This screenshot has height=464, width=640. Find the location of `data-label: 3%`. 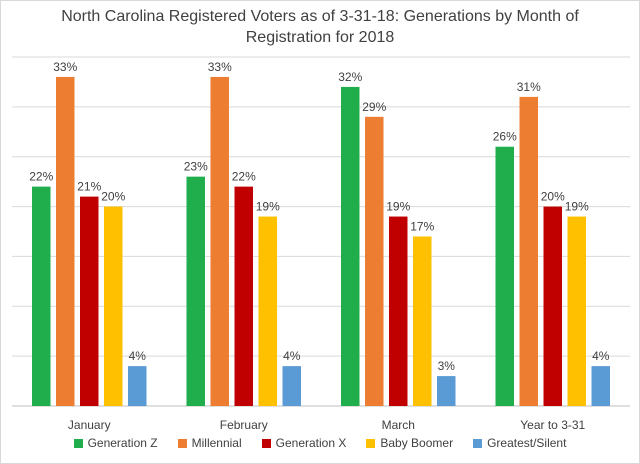

data-label: 3% is located at coordinates (447, 366).